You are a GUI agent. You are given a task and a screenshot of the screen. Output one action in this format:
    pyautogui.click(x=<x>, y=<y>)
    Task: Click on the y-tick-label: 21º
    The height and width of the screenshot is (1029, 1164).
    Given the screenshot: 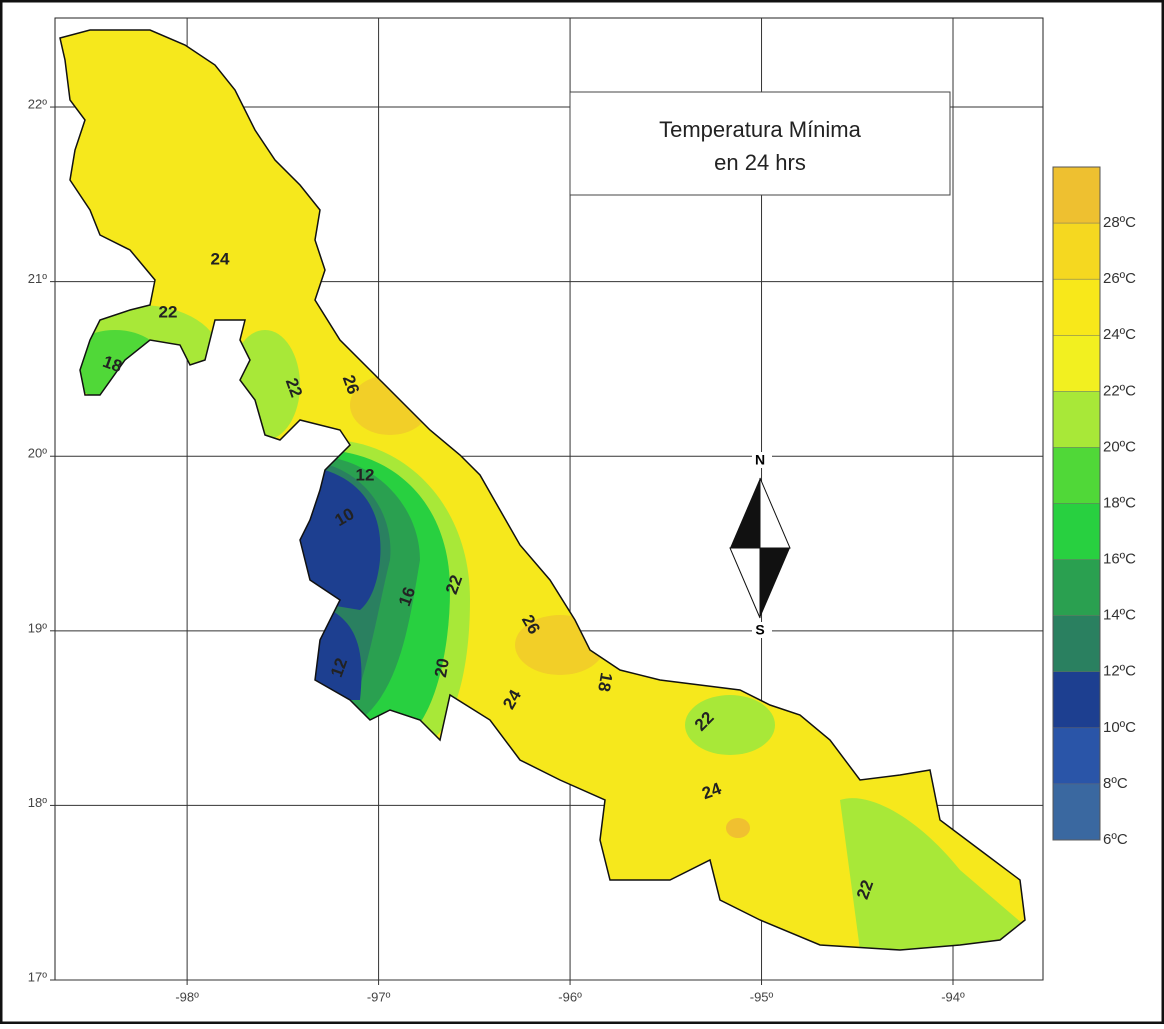 What is the action you would take?
    pyautogui.click(x=37, y=278)
    